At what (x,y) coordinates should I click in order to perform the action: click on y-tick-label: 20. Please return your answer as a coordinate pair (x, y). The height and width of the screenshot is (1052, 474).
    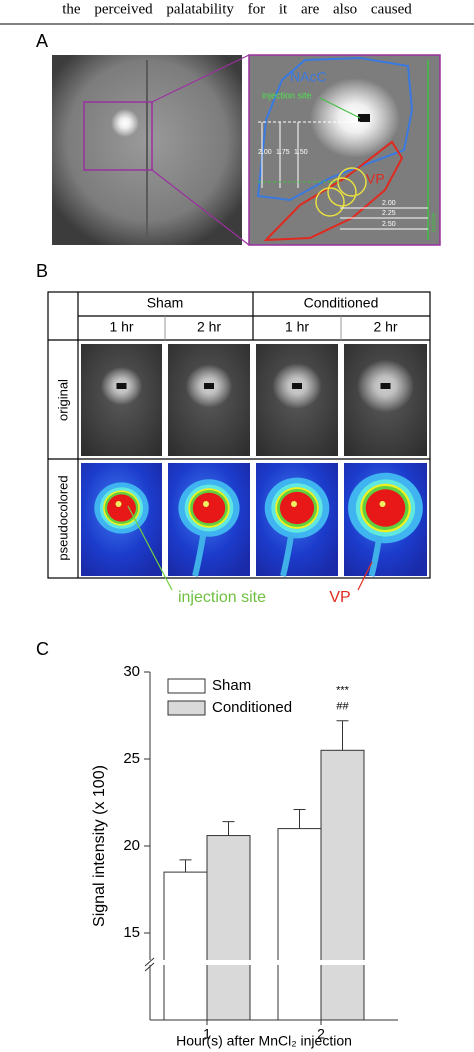
    Looking at the image, I should click on (131, 845).